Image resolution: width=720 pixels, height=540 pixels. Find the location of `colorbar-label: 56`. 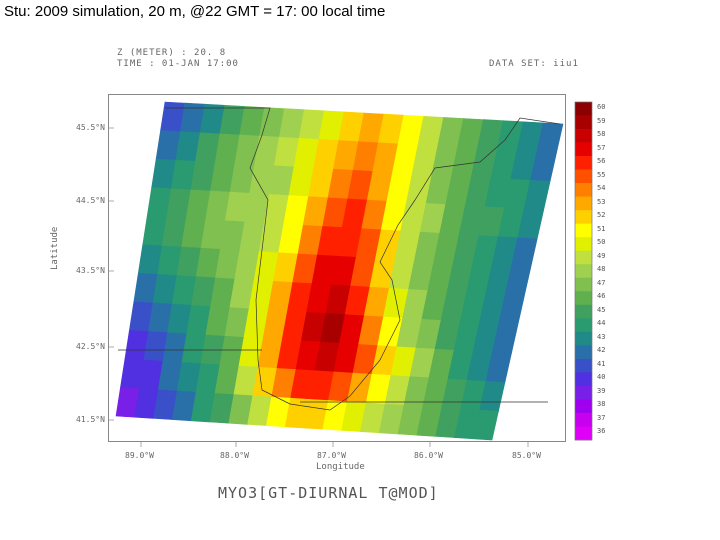

colorbar-label: 56 is located at coordinates (601, 161).